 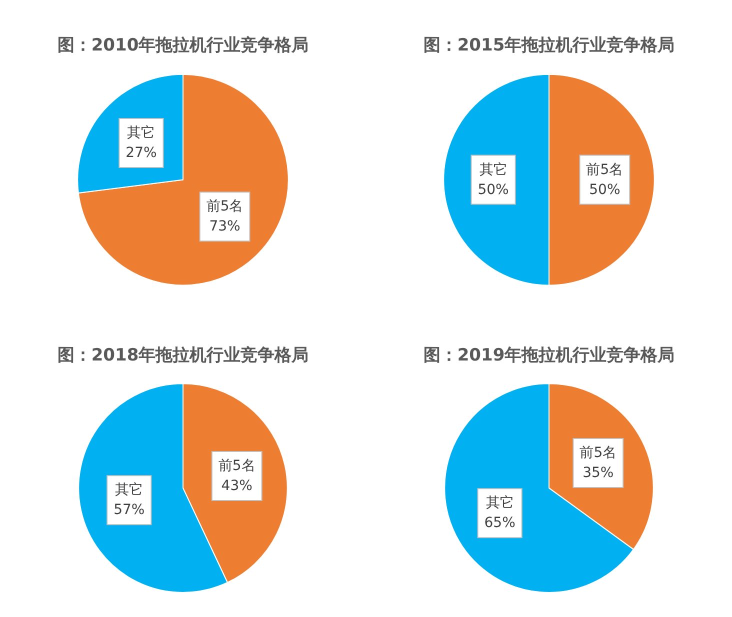 I want to click on chart-title: 图：2010年拖拉机行业竞争格局, so click(x=183, y=46).